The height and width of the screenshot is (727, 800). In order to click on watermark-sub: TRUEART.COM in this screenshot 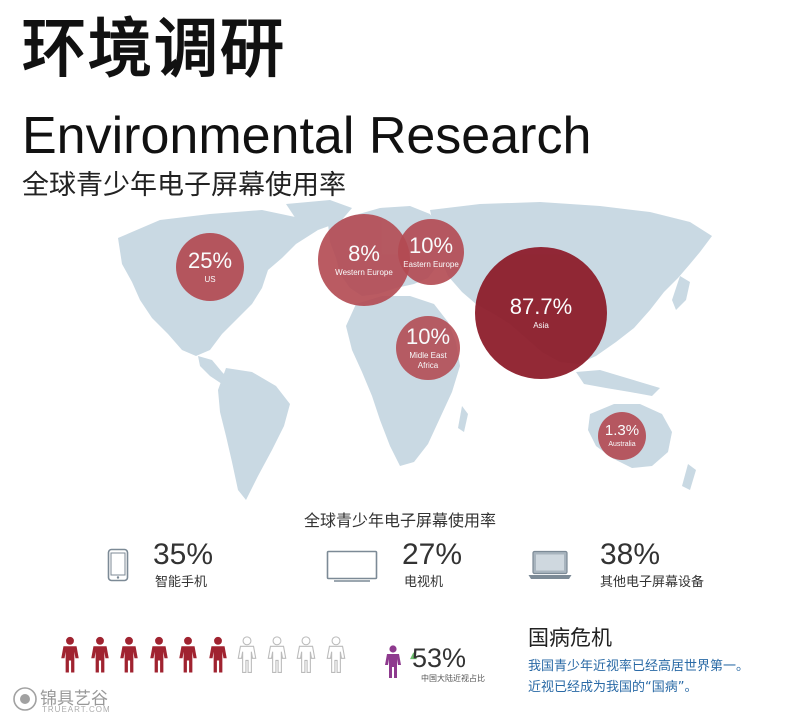, I will do `click(76, 709)`.